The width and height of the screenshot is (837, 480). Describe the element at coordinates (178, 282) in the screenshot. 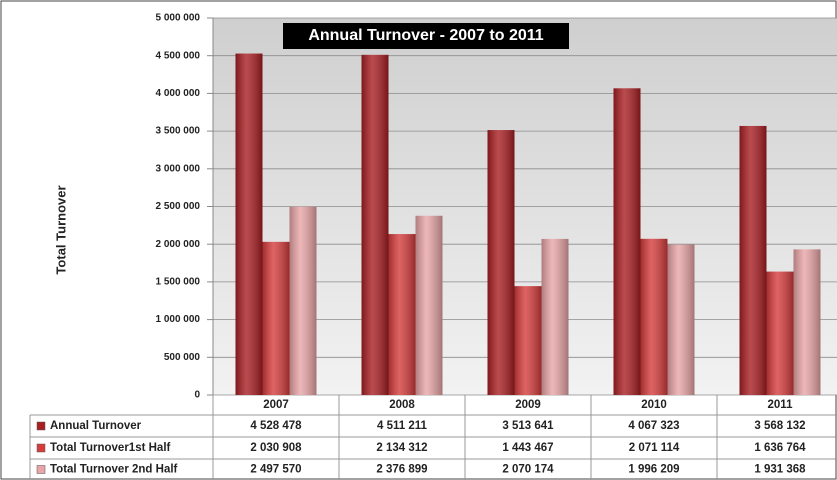

I see `y-tick-label: 1 500 000` at that location.